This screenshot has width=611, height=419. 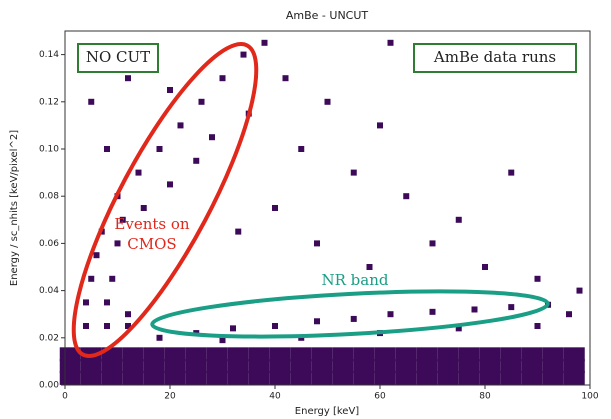 What do you see at coordinates (327, 15) in the screenshot?
I see `chart-title: AmBe - UNCUT` at bounding box center [327, 15].